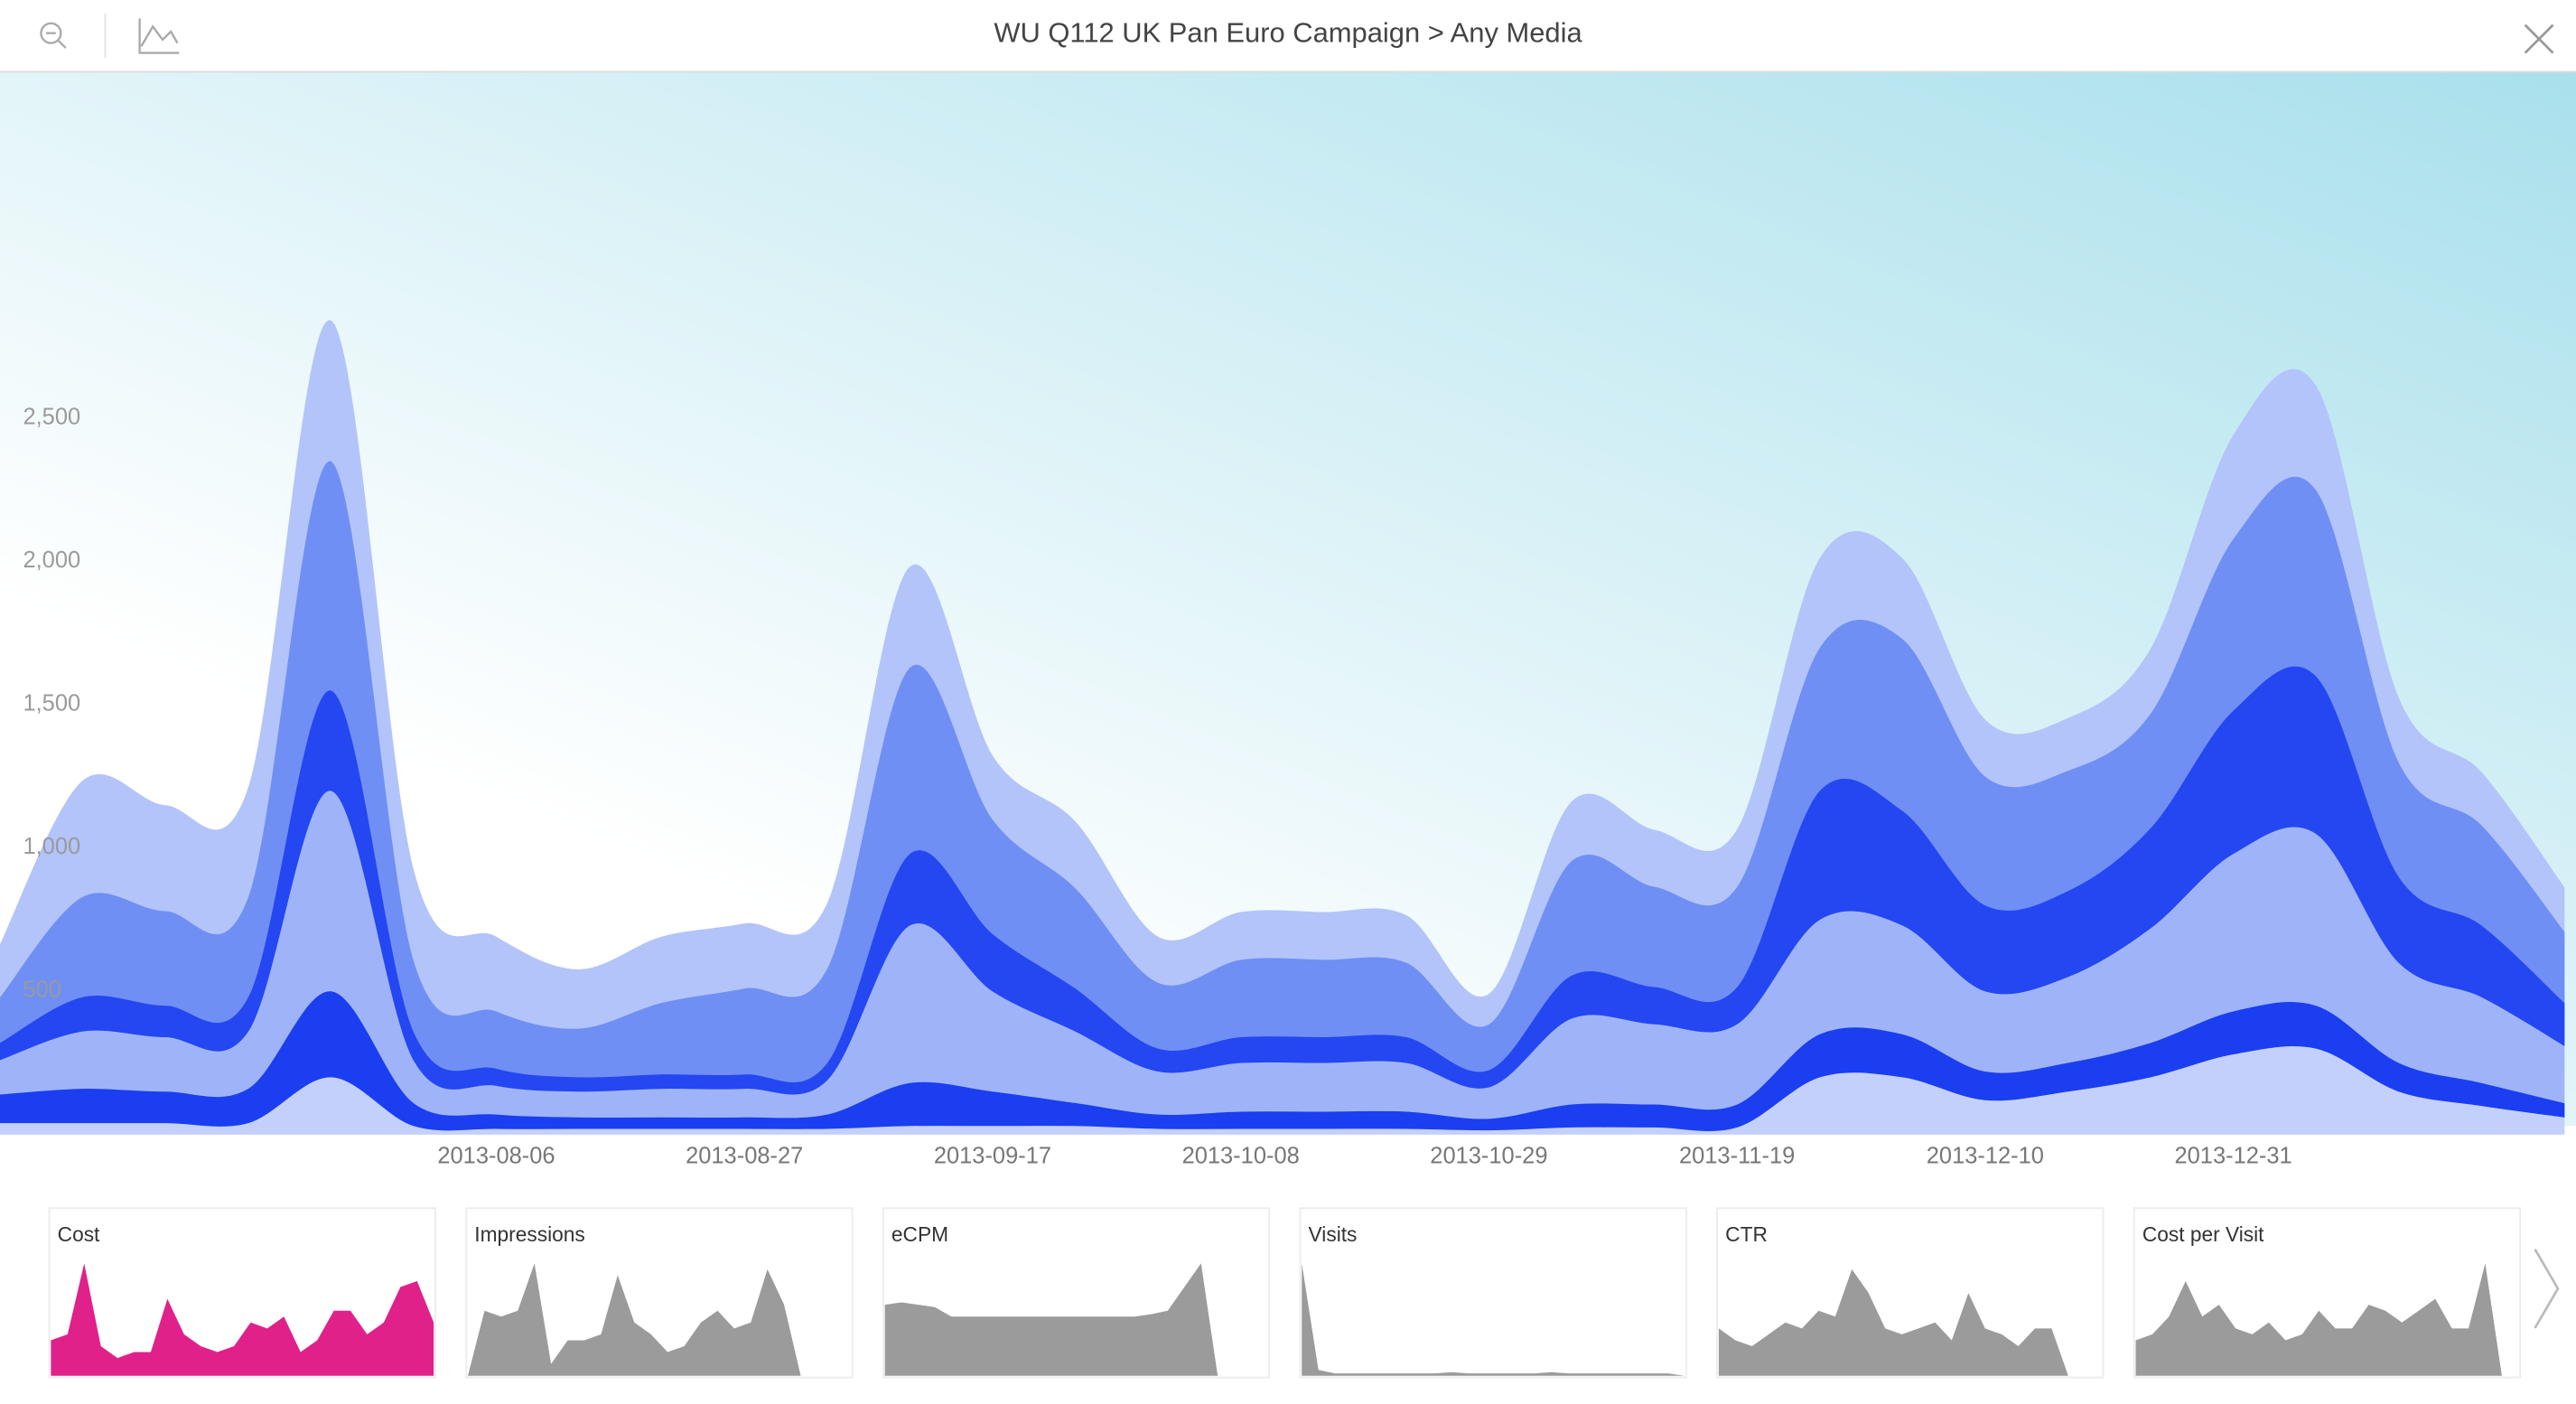 The width and height of the screenshot is (2576, 1404). I want to click on x-tick-label: 2013-08-06, so click(496, 1156).